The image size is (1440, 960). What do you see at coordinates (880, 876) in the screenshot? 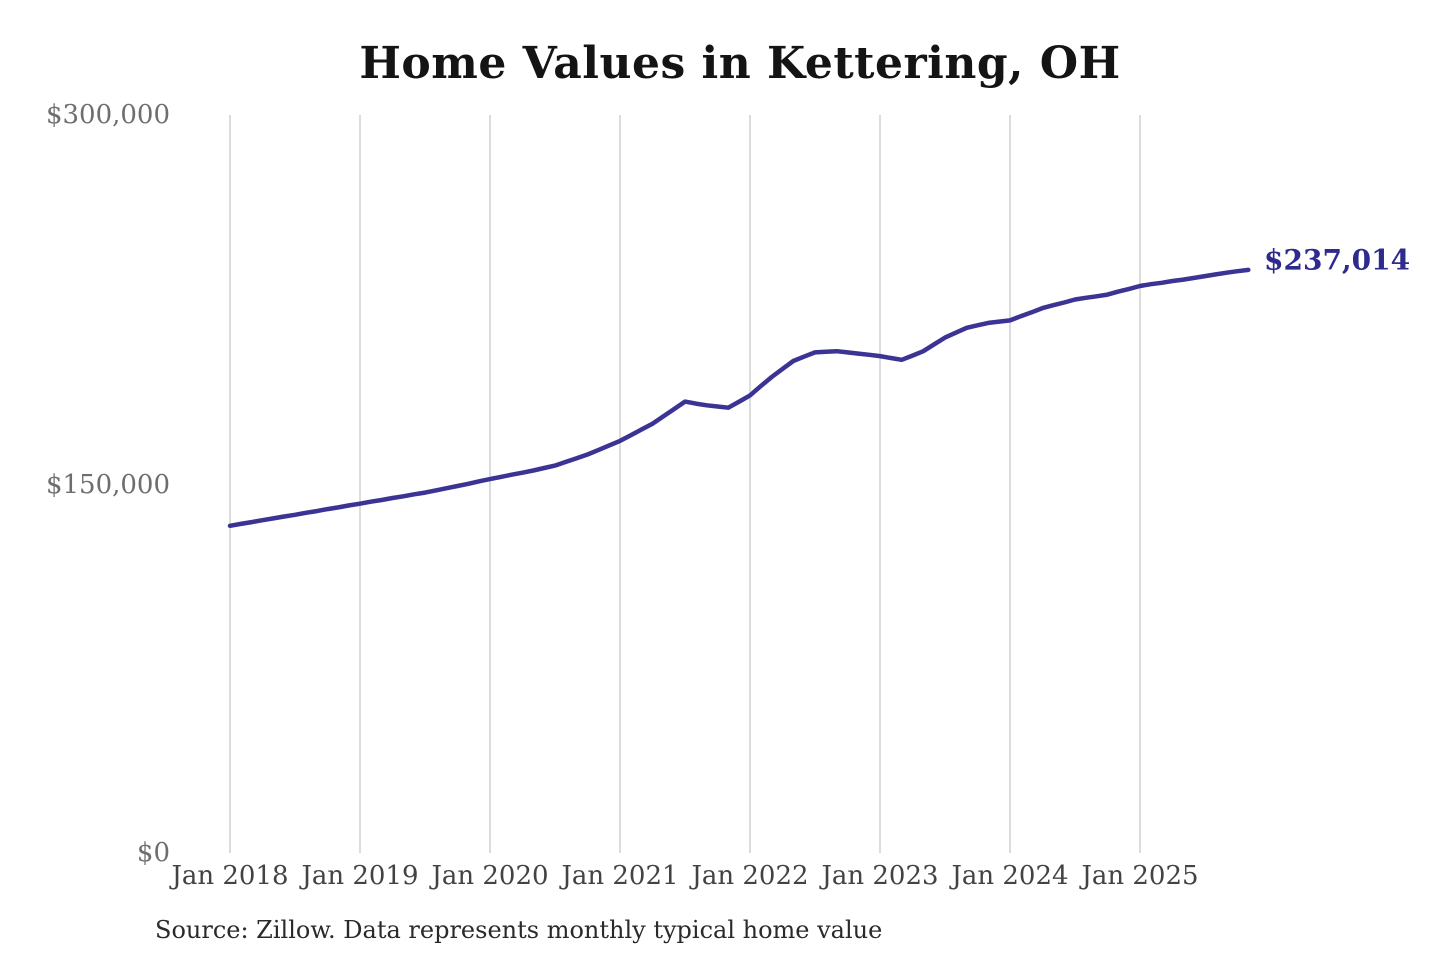
I see `x-tick-jan-2023: Jan 2023` at bounding box center [880, 876].